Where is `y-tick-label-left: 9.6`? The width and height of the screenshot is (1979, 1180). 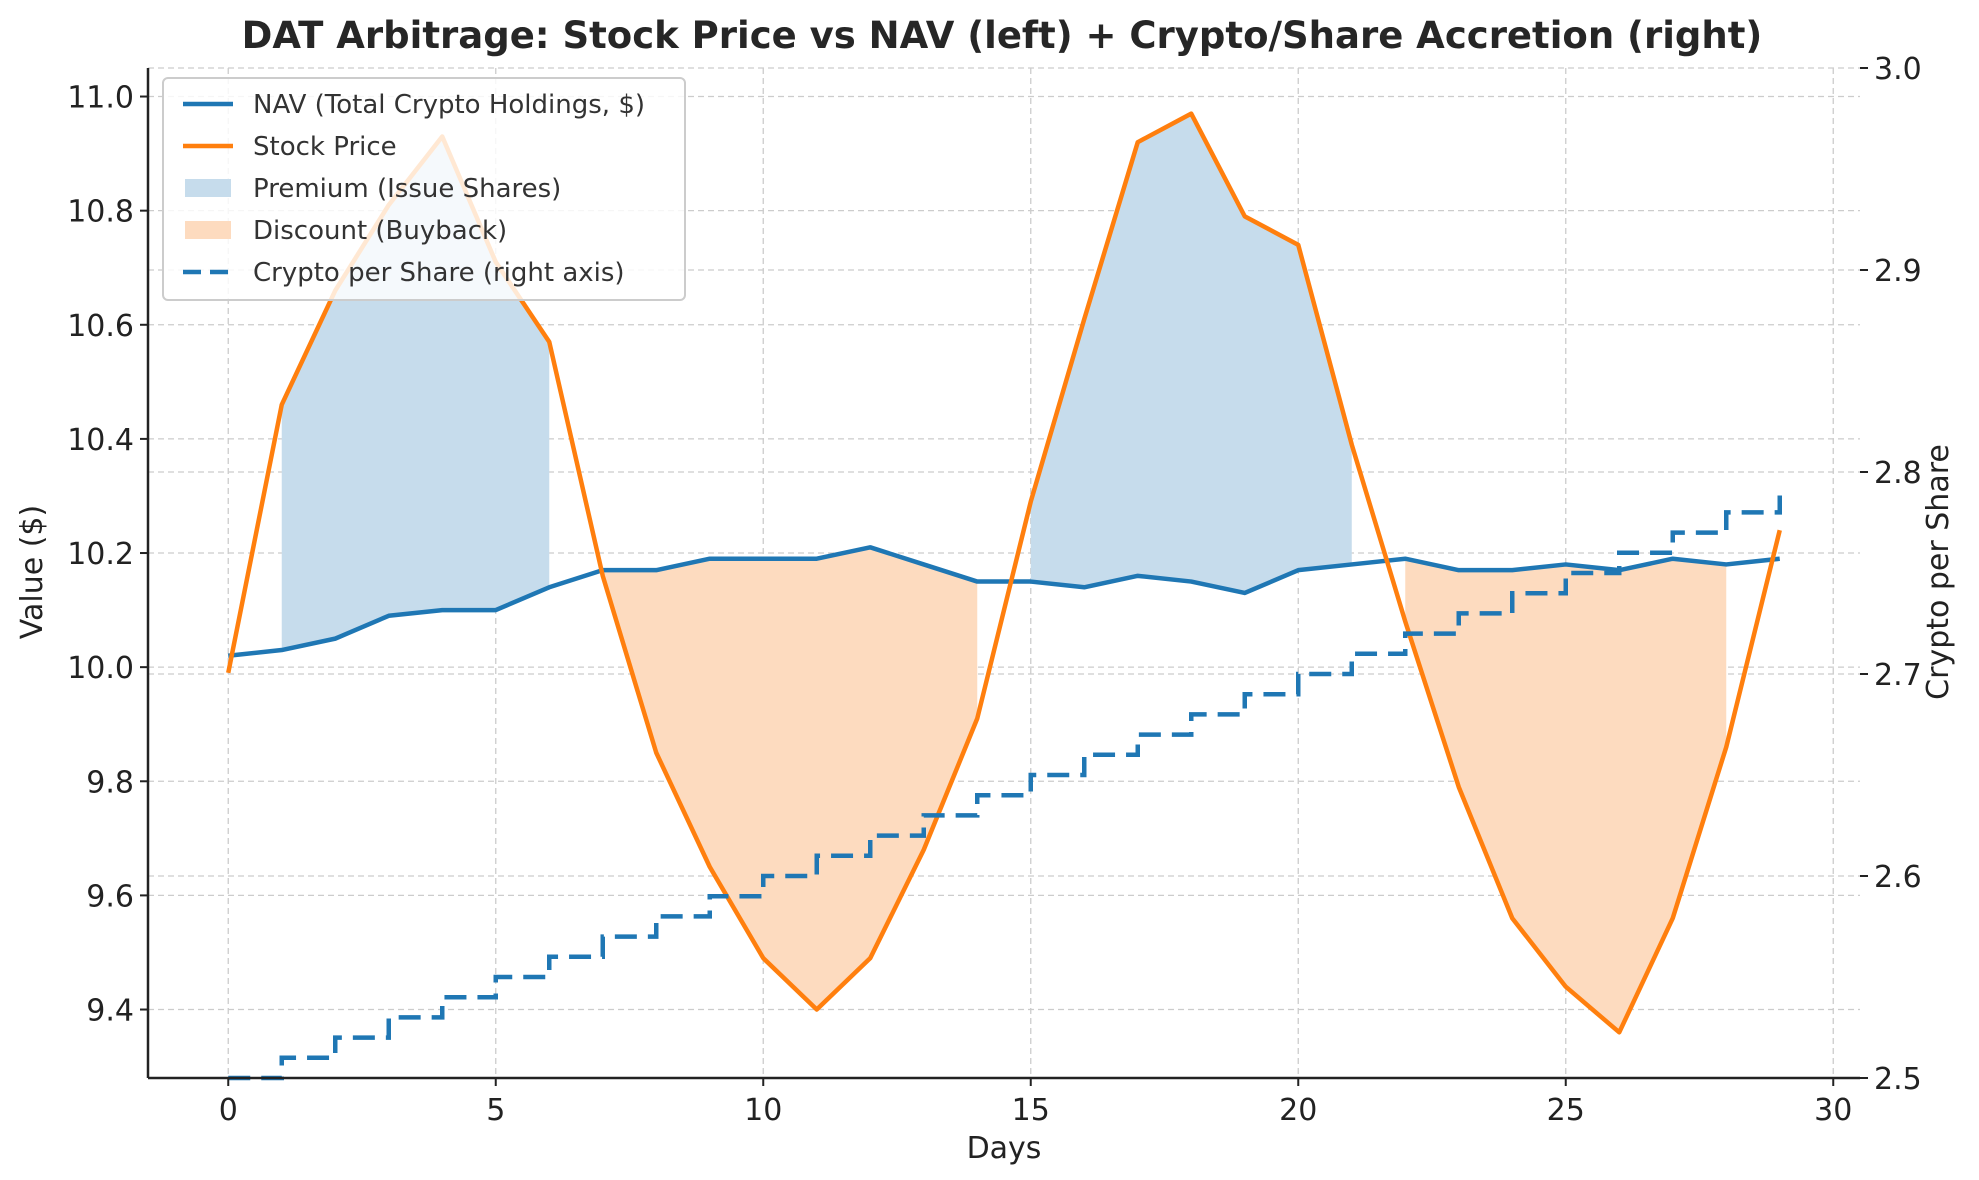
y-tick-label-left: 9.6 is located at coordinates (110, 896).